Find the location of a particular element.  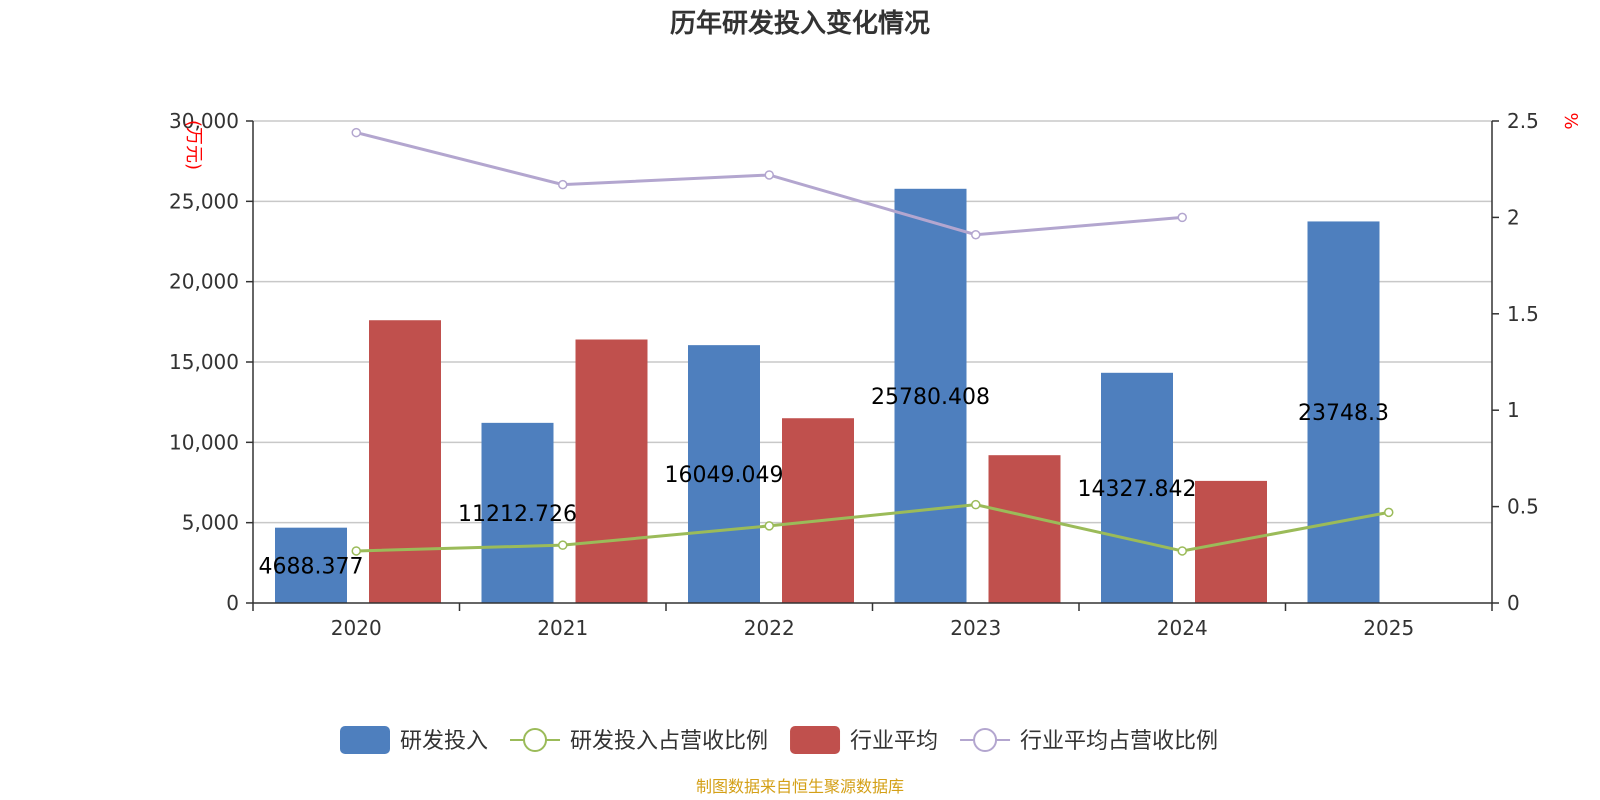

right-tick-label: 0.5 is located at coordinates (1523, 507).